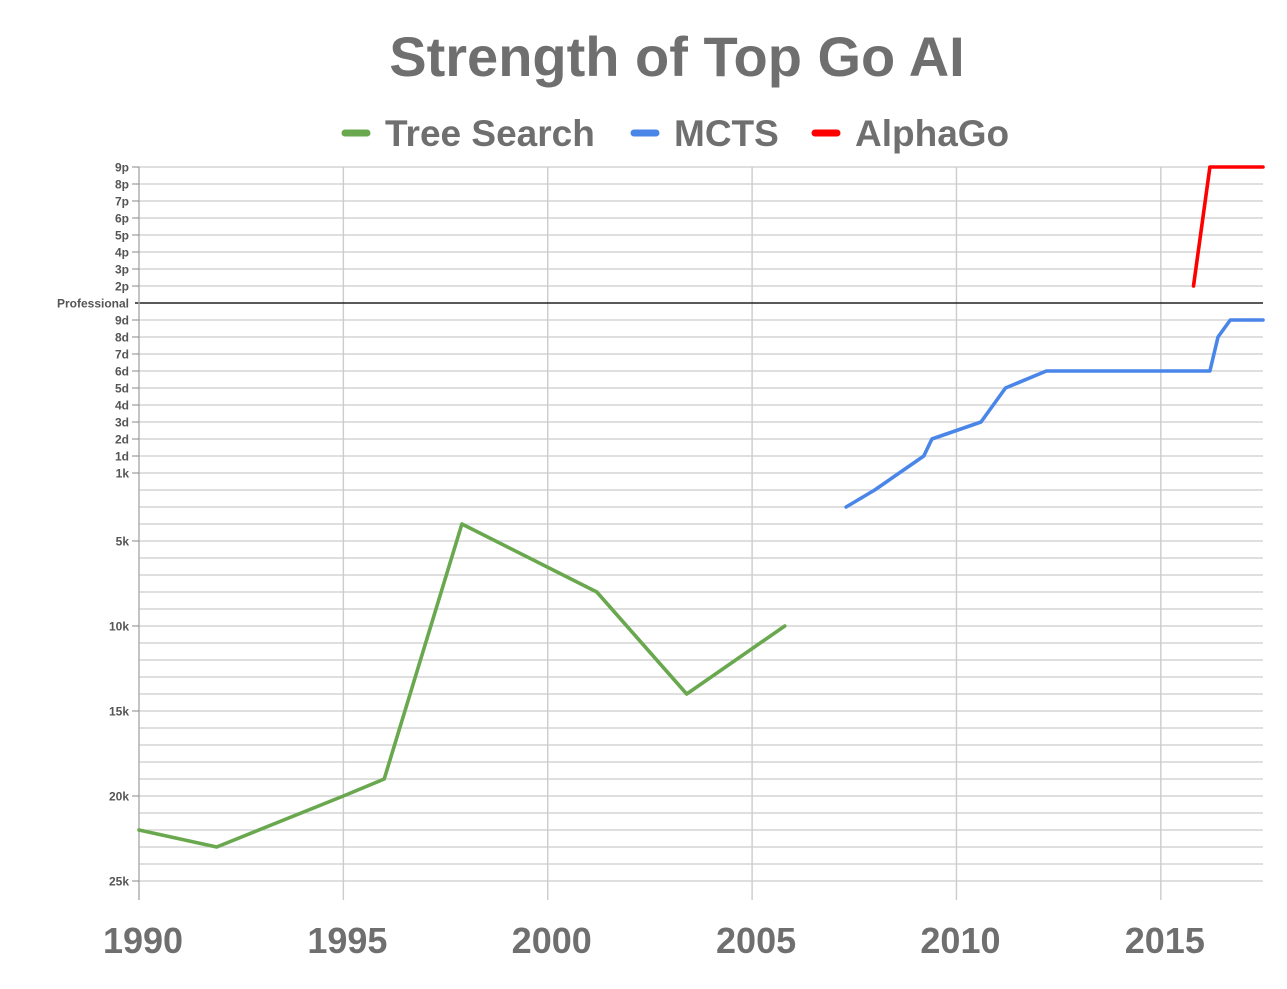 The image size is (1287, 989). I want to click on legend-label-mcts: MCTS, so click(726, 133).